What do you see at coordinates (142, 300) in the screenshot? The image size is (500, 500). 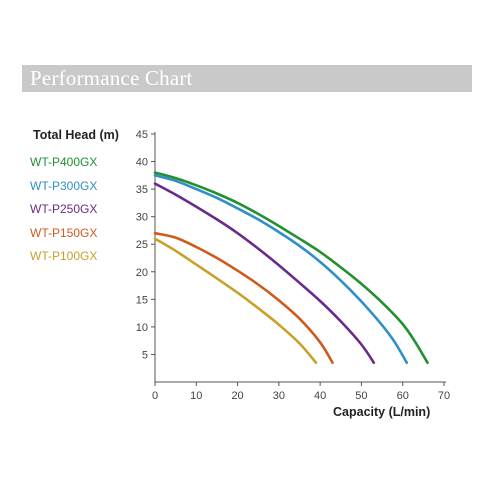 I see `y-tick-label: 15` at bounding box center [142, 300].